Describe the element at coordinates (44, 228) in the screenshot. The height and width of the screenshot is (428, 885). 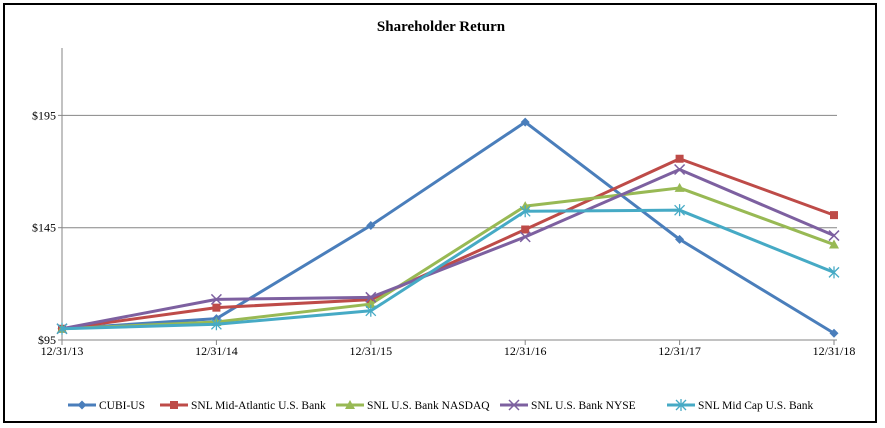
I see `y-tick-label: $145` at that location.